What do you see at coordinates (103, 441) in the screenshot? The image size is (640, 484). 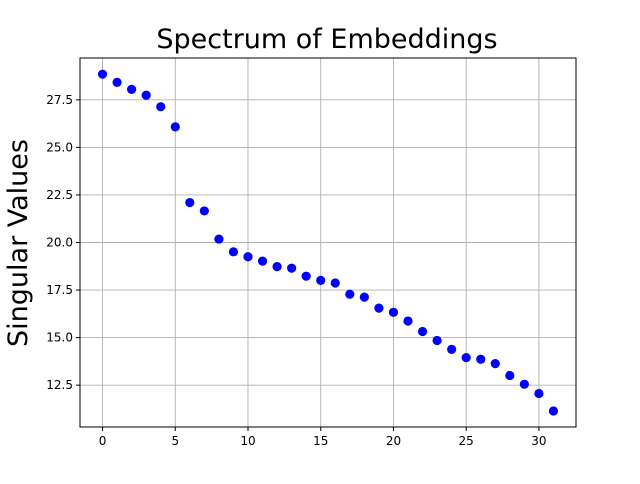 I see `x-tick-label: 0` at bounding box center [103, 441].